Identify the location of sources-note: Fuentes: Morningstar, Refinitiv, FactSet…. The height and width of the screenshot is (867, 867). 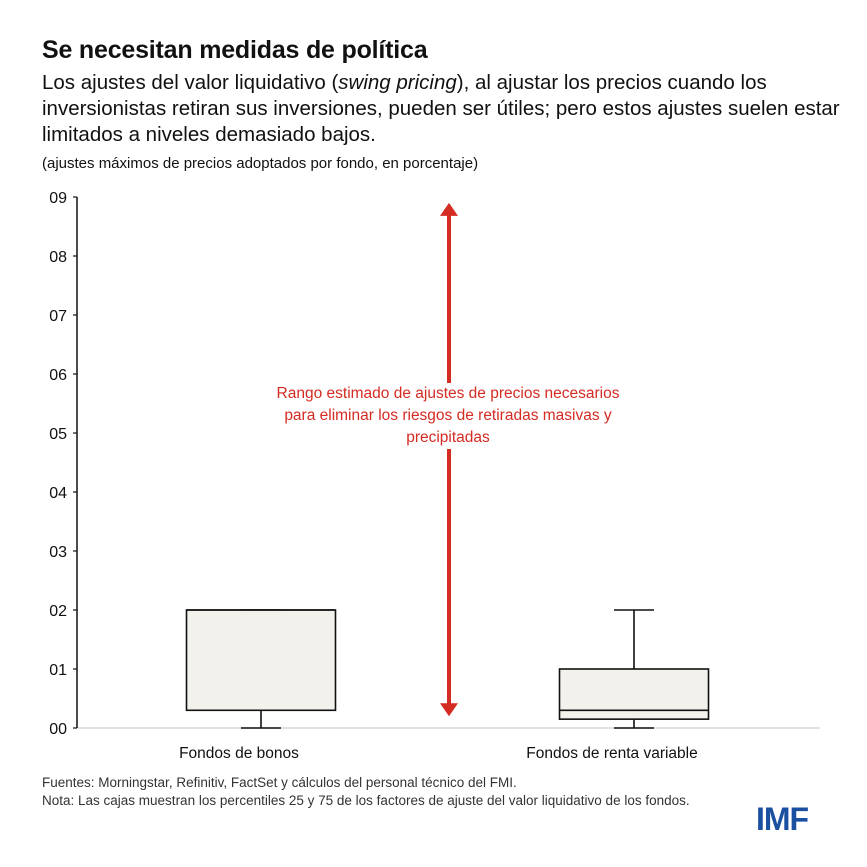
(279, 782).